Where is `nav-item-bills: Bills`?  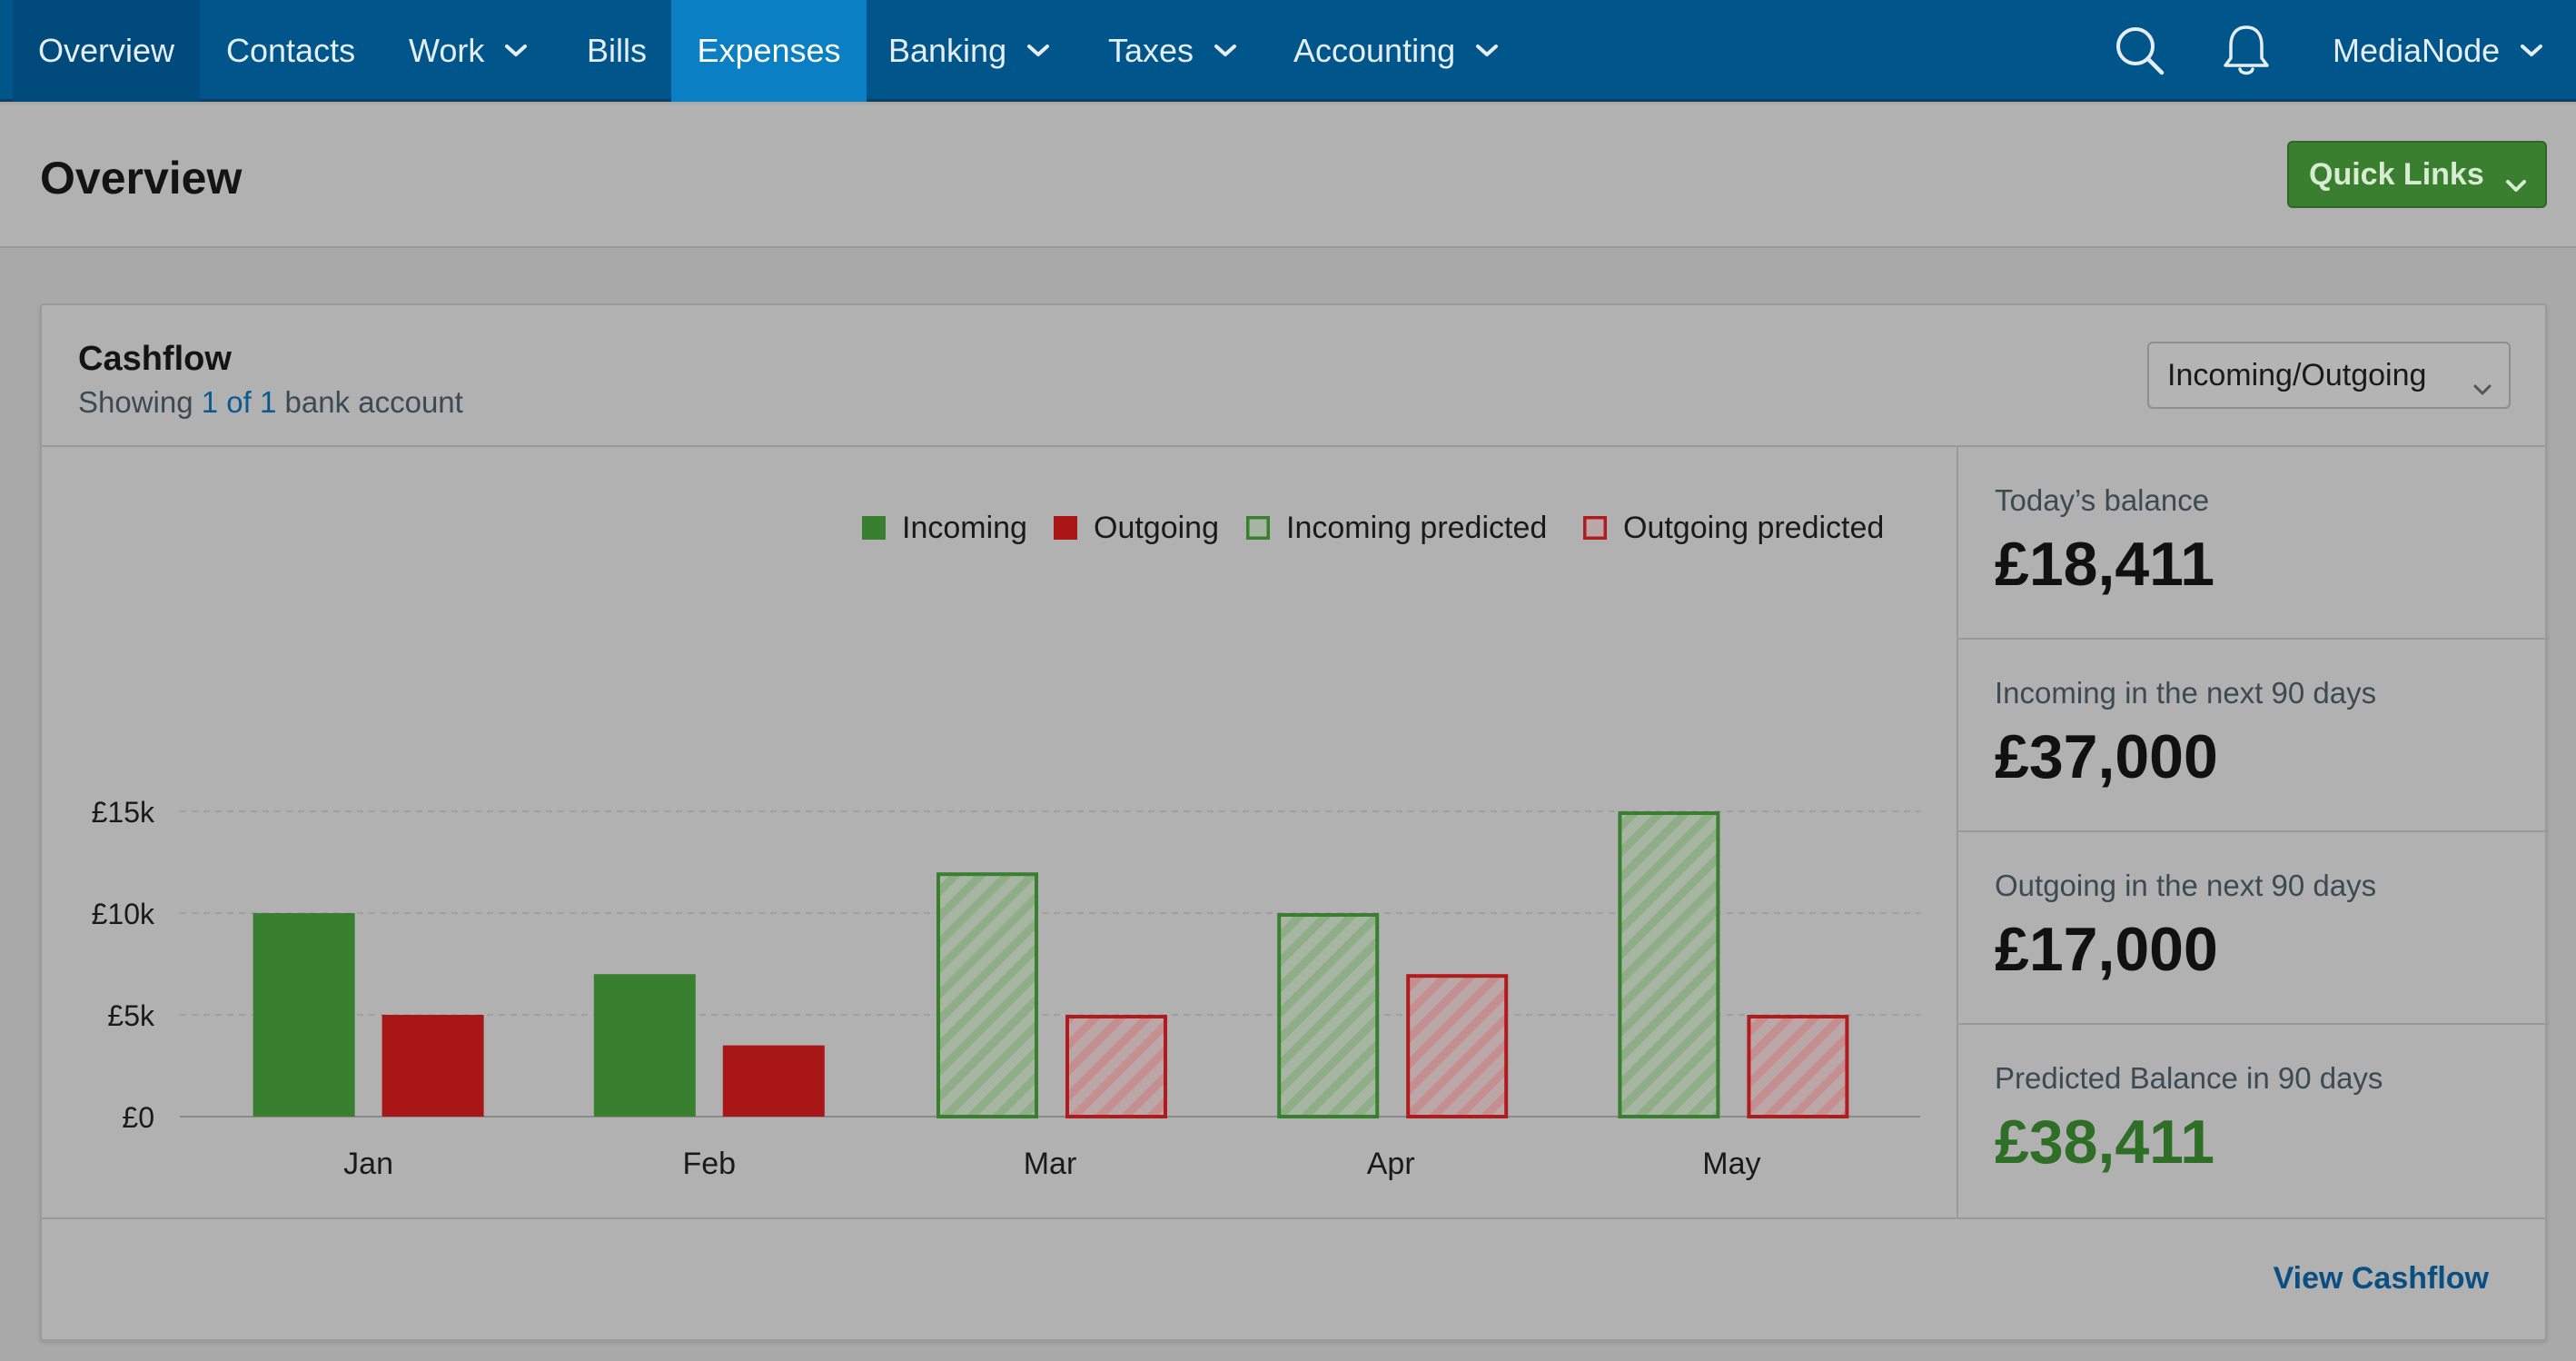 nav-item-bills: Bills is located at coordinates (617, 51).